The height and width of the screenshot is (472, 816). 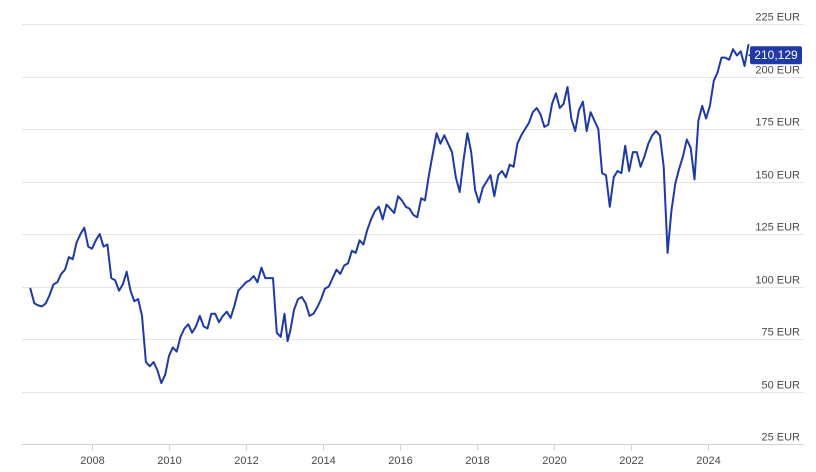 I want to click on y-tick-label: 125 EUR, so click(x=777, y=228).